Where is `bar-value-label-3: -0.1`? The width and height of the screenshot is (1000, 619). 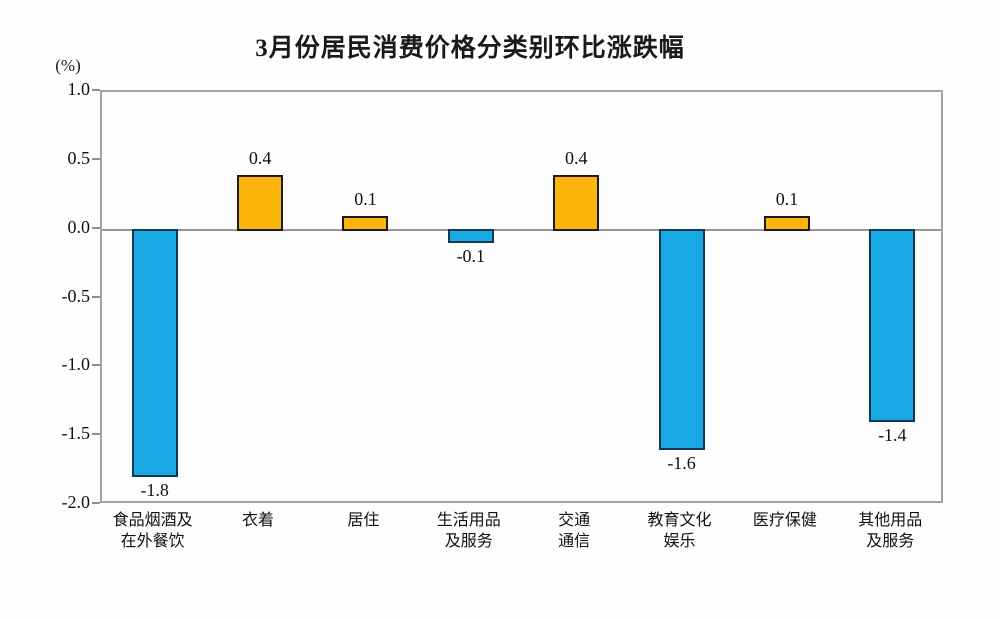 bar-value-label-3: -0.1 is located at coordinates (471, 256).